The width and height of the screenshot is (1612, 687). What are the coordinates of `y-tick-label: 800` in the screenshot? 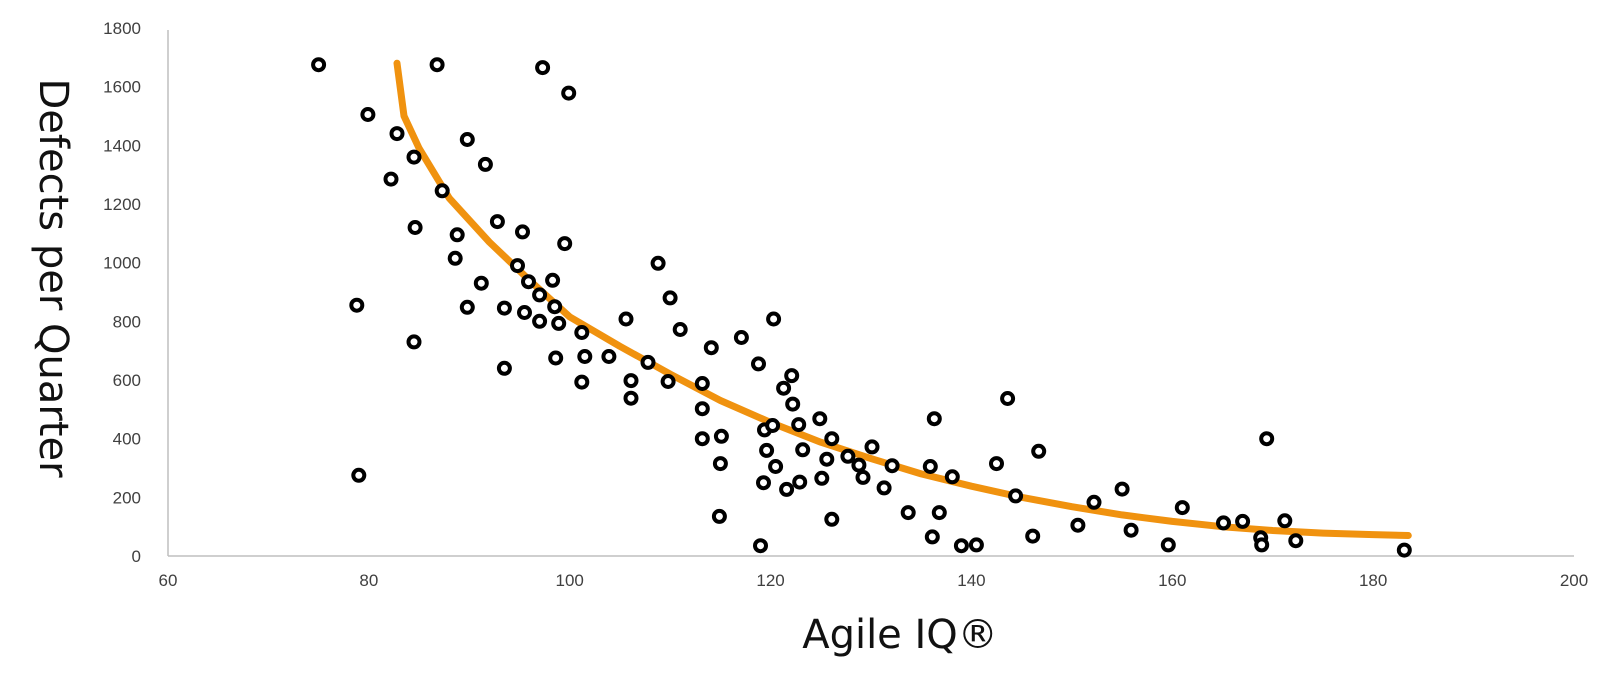 It's located at (127, 321).